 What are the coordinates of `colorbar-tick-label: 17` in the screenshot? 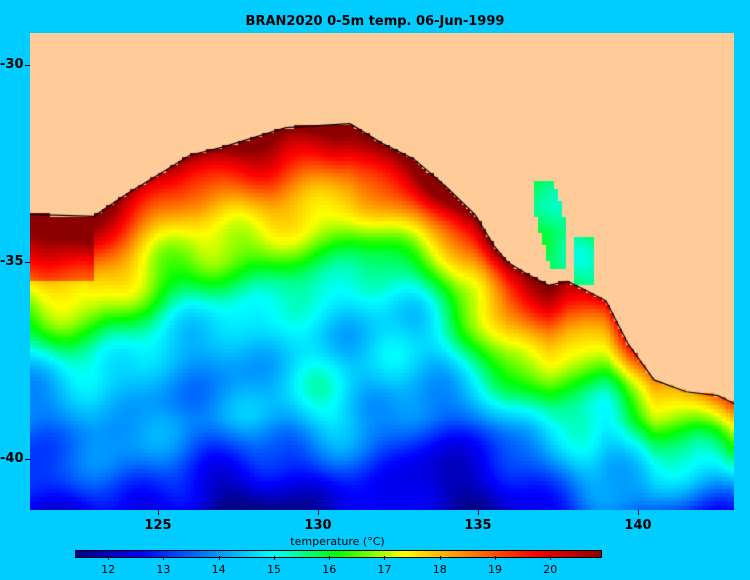 It's located at (384, 569).